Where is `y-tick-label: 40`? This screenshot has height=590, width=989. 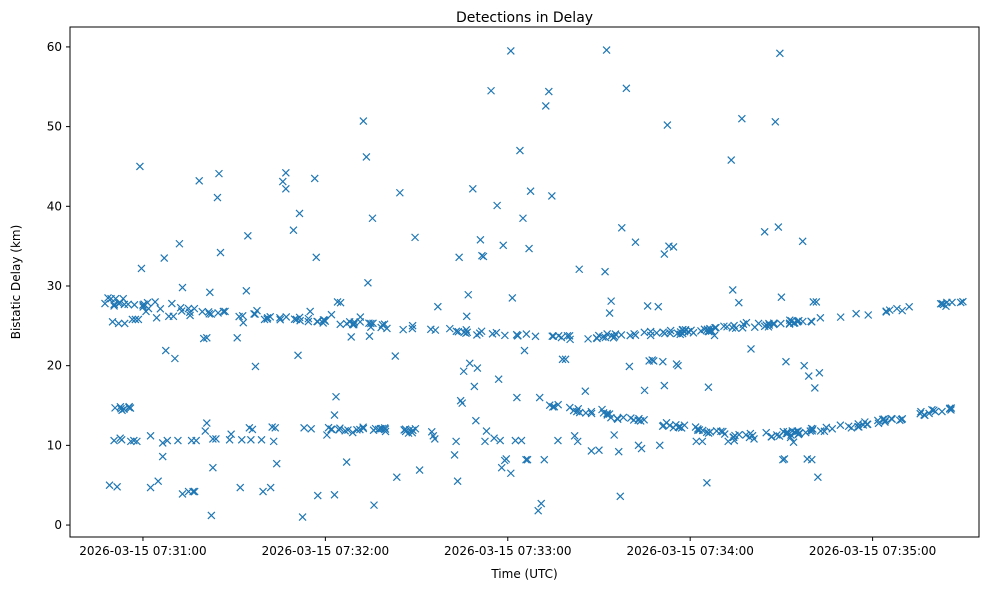
y-tick-label: 40 is located at coordinates (54, 206).